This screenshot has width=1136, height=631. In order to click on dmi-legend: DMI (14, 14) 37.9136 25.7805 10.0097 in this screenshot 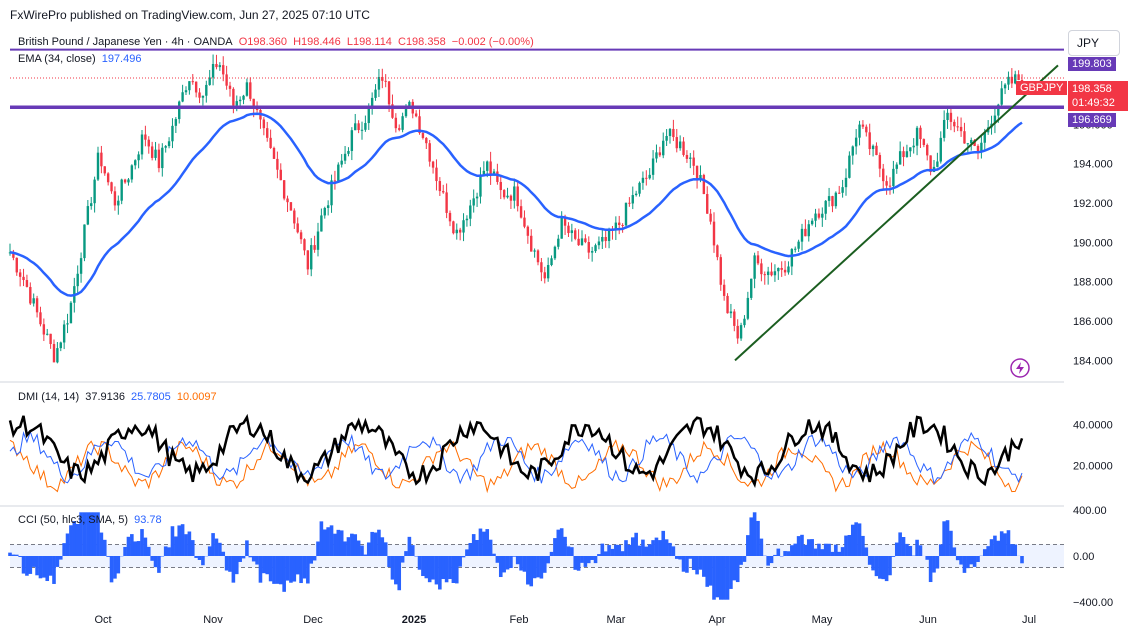, I will do `click(119, 397)`.